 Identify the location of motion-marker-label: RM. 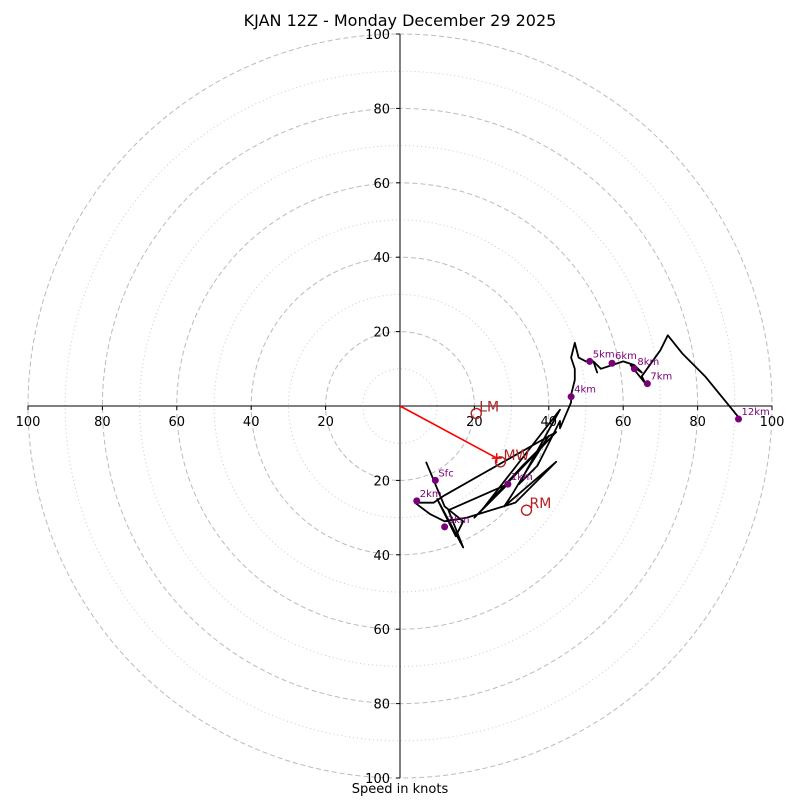
(540, 504).